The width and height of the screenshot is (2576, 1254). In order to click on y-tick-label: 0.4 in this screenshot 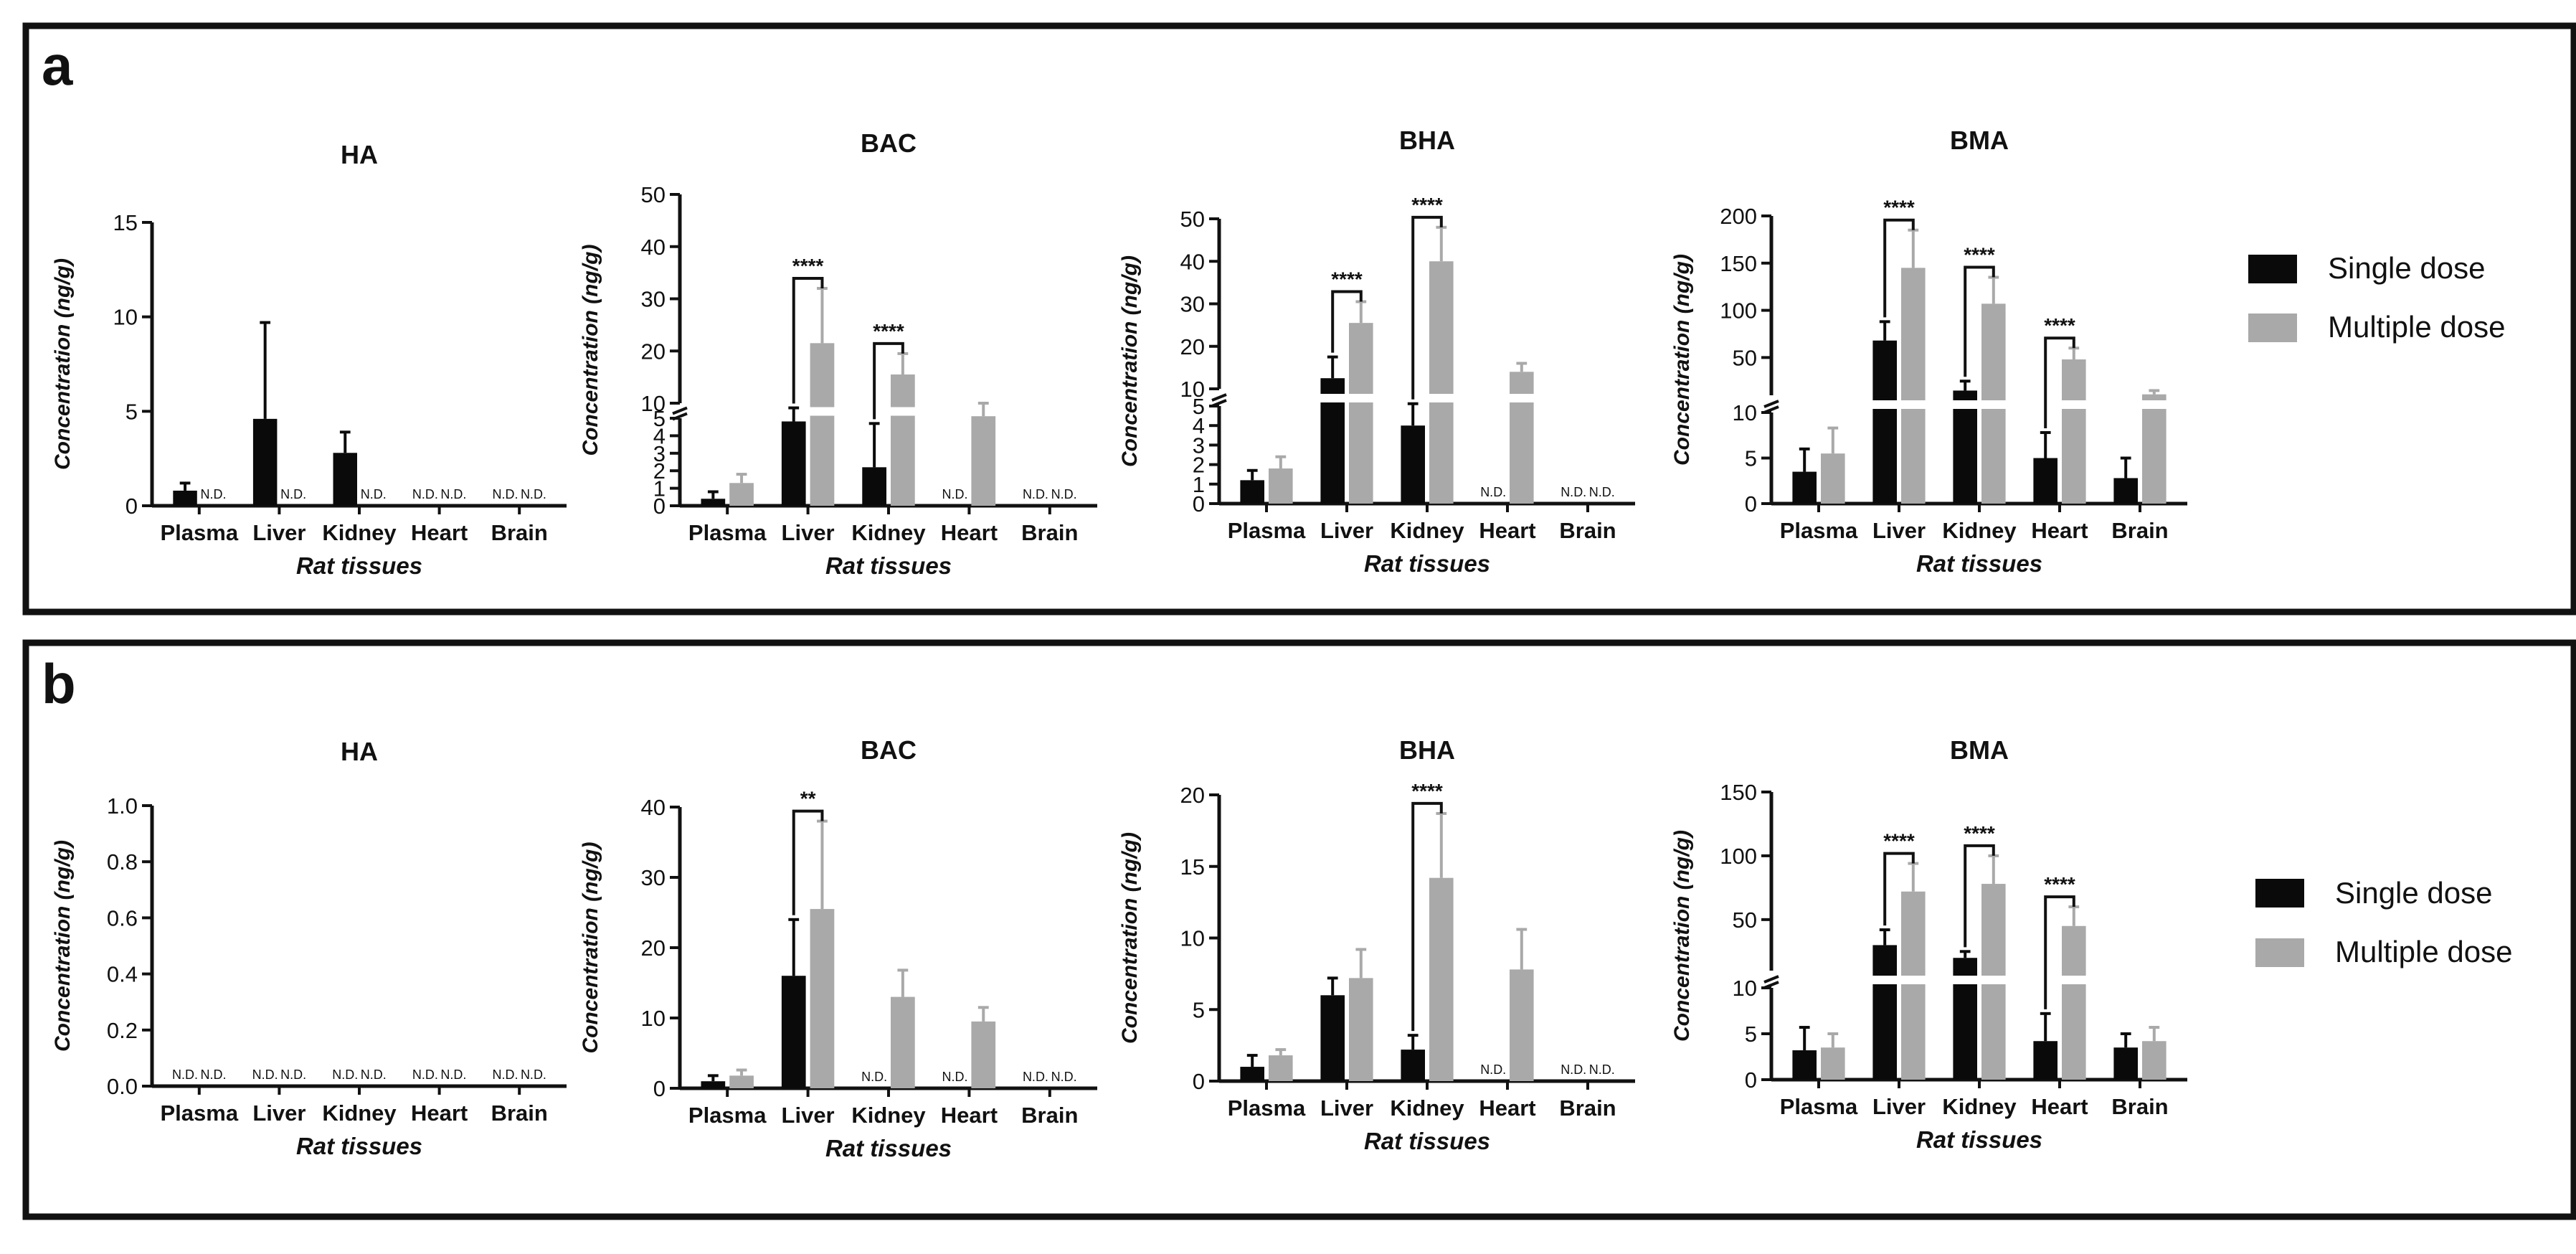, I will do `click(122, 974)`.